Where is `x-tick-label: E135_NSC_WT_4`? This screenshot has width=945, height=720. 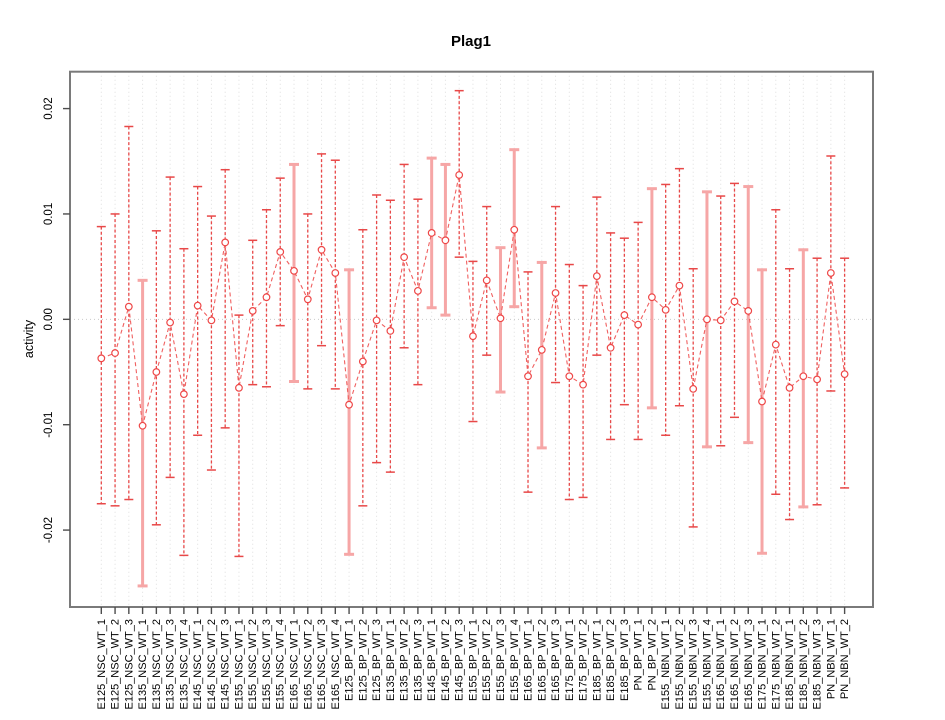
x-tick-label: E135_NSC_WT_4 is located at coordinates (184, 664).